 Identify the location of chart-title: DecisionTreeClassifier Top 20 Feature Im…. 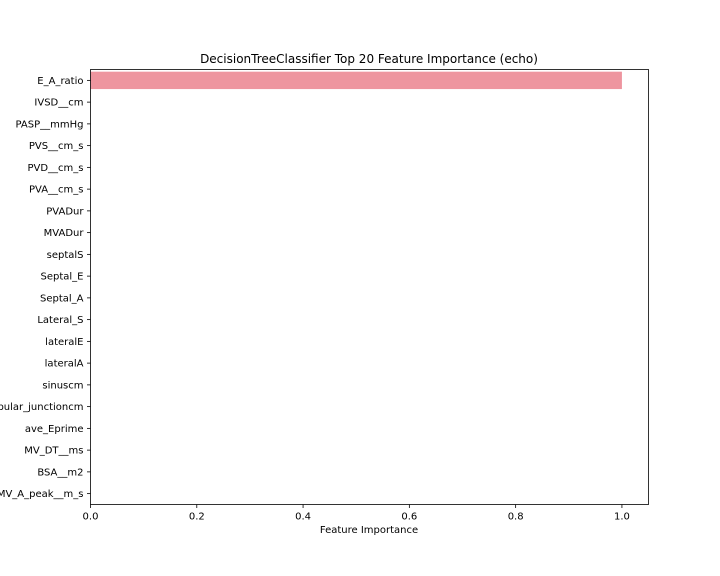
(369, 59).